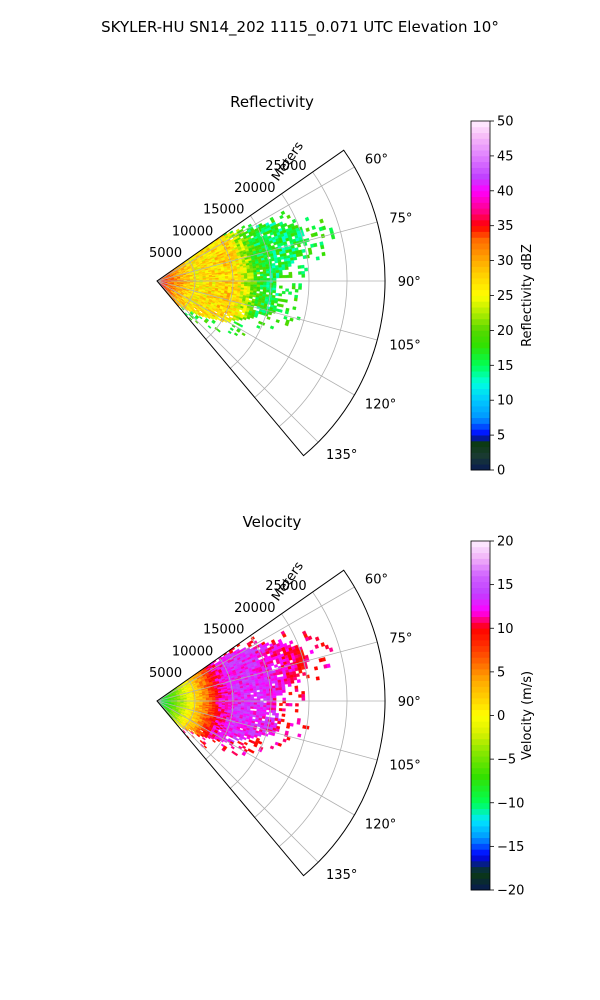  What do you see at coordinates (223, 210) in the screenshot?
I see `range-tick-label: 15000` at bounding box center [223, 210].